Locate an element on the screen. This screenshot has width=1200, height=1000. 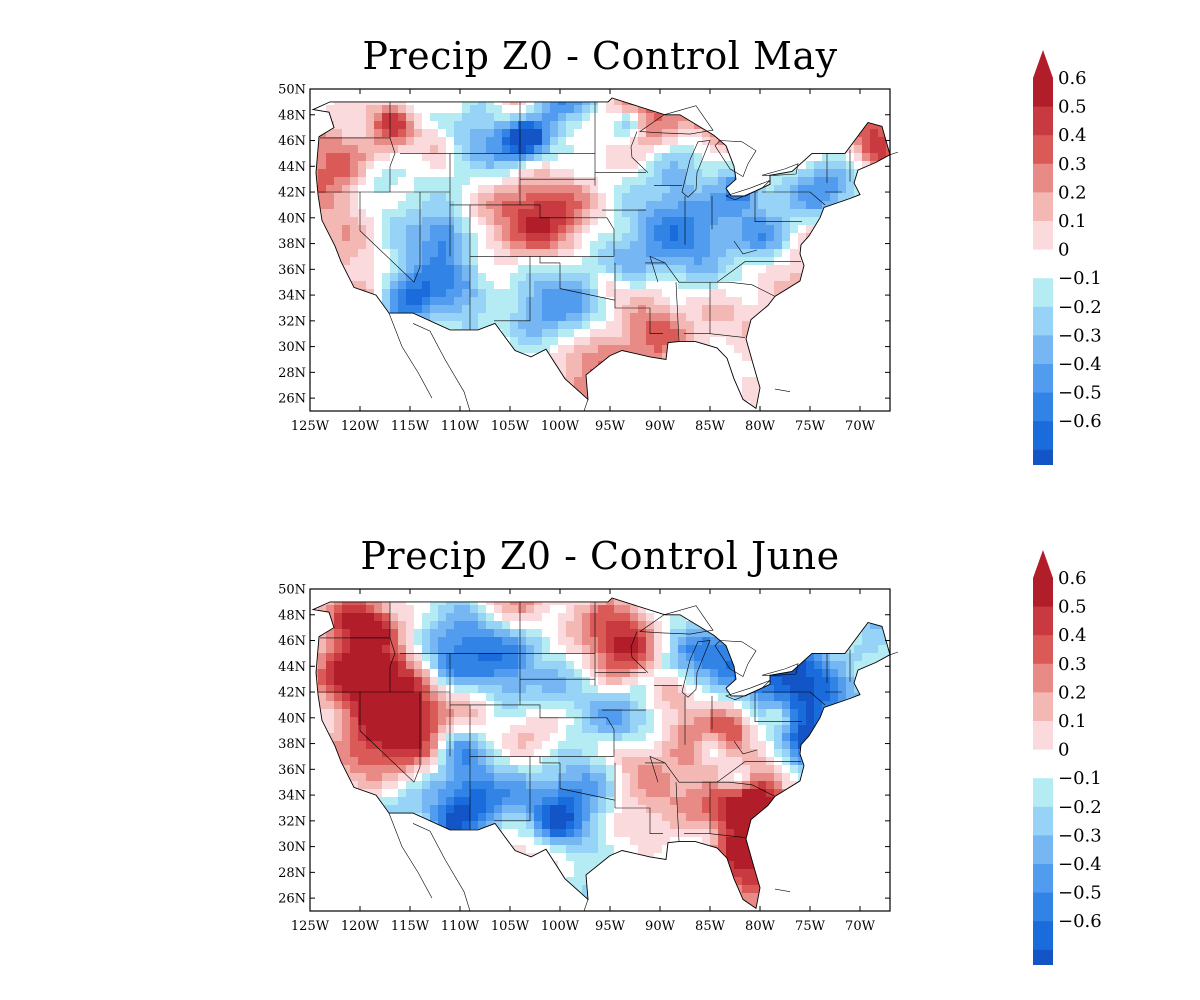
lat-tick-label: 42N is located at coordinates (292, 693).